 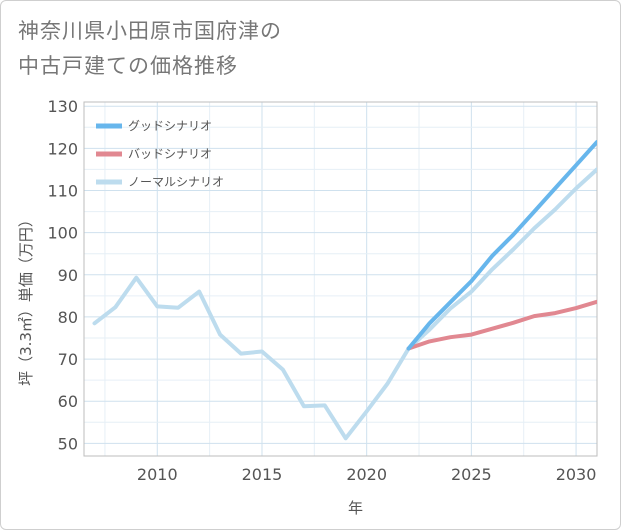 I want to click on x-tick-label: 2030, so click(x=576, y=474).